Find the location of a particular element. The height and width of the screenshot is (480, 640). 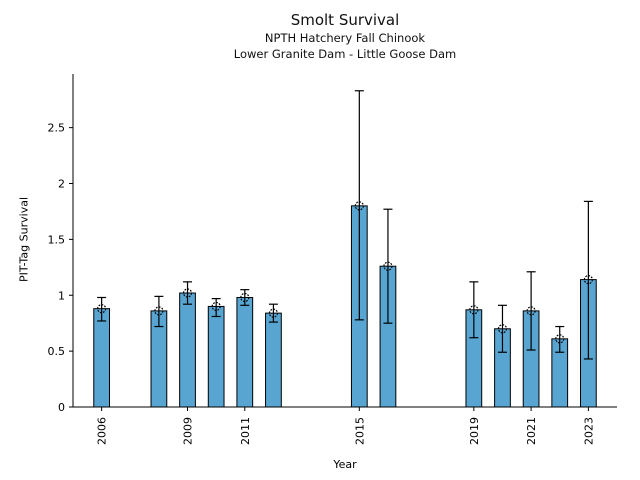

marker-2015 is located at coordinates (359, 206).